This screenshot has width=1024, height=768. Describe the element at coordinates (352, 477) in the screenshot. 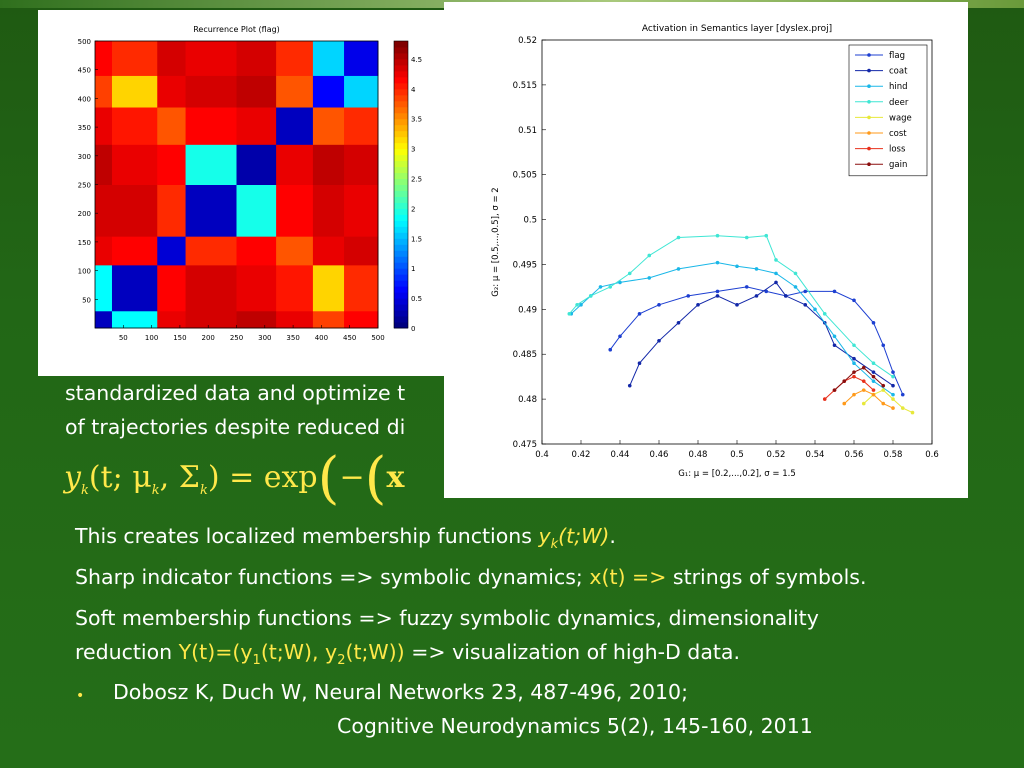

I see `eq-inner: −` at that location.